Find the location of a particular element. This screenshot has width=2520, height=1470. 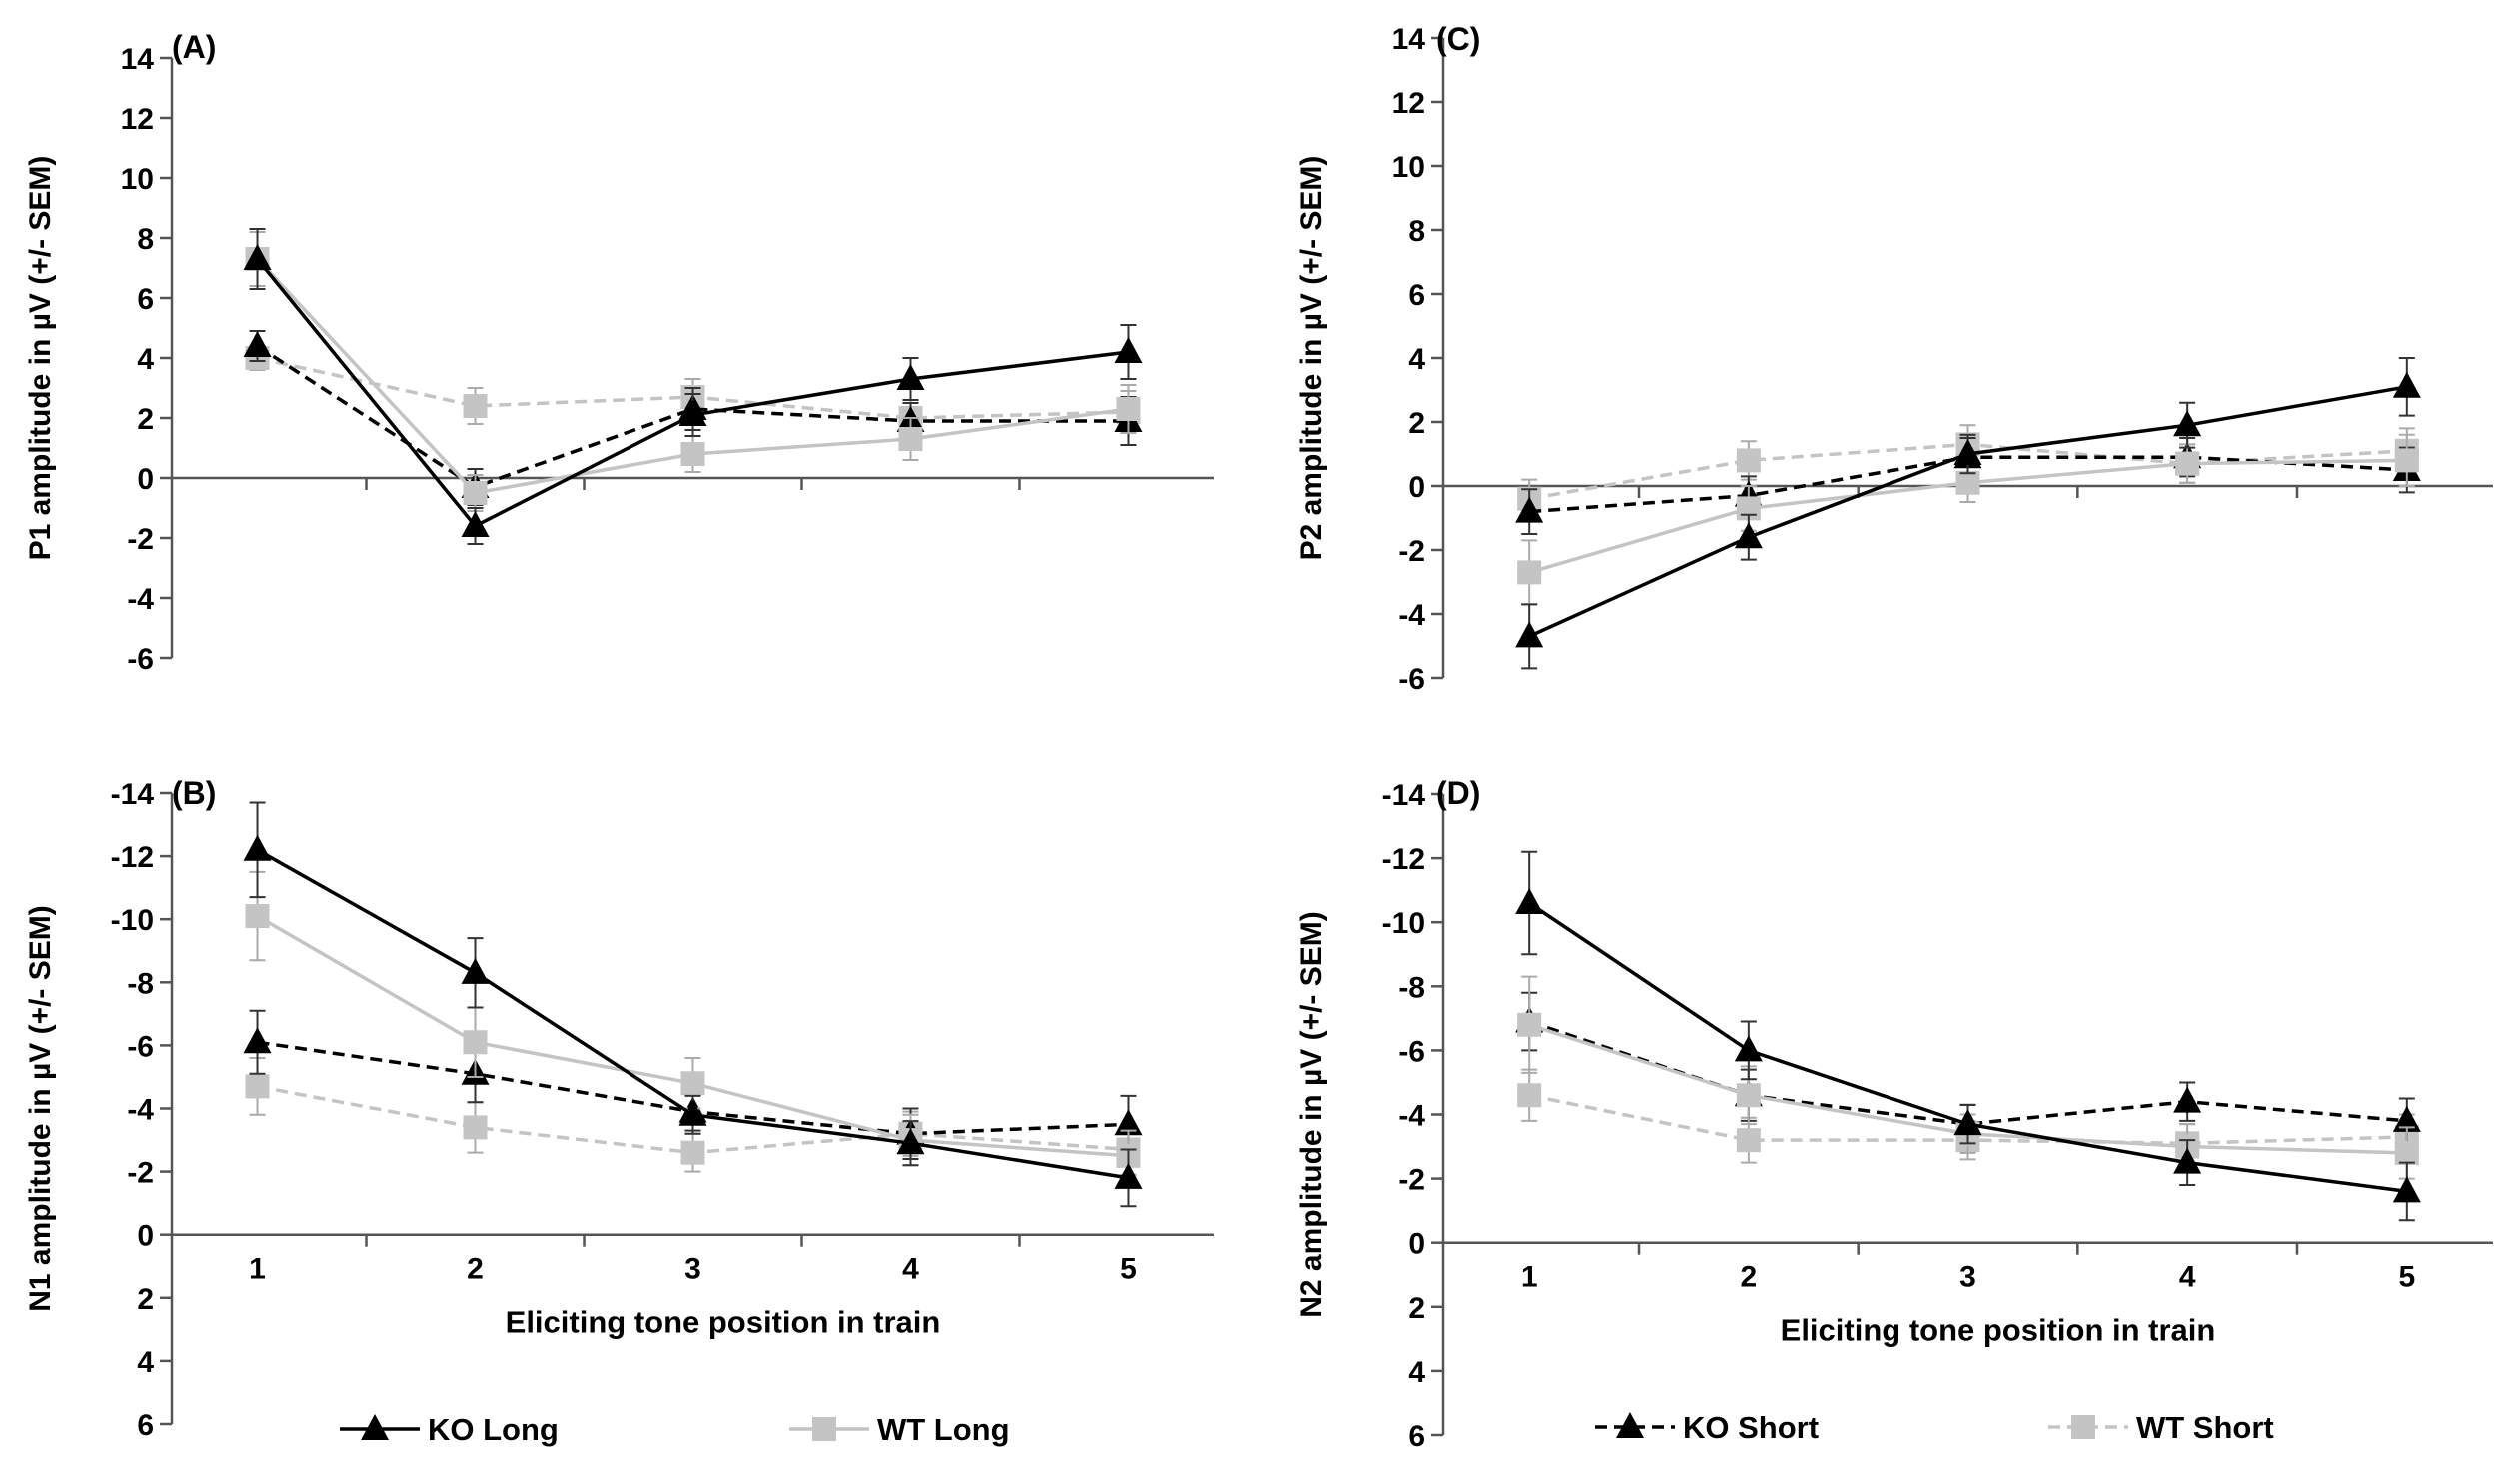

legend: KO Long WT Long KO Short WT Short is located at coordinates (1307, 1428).